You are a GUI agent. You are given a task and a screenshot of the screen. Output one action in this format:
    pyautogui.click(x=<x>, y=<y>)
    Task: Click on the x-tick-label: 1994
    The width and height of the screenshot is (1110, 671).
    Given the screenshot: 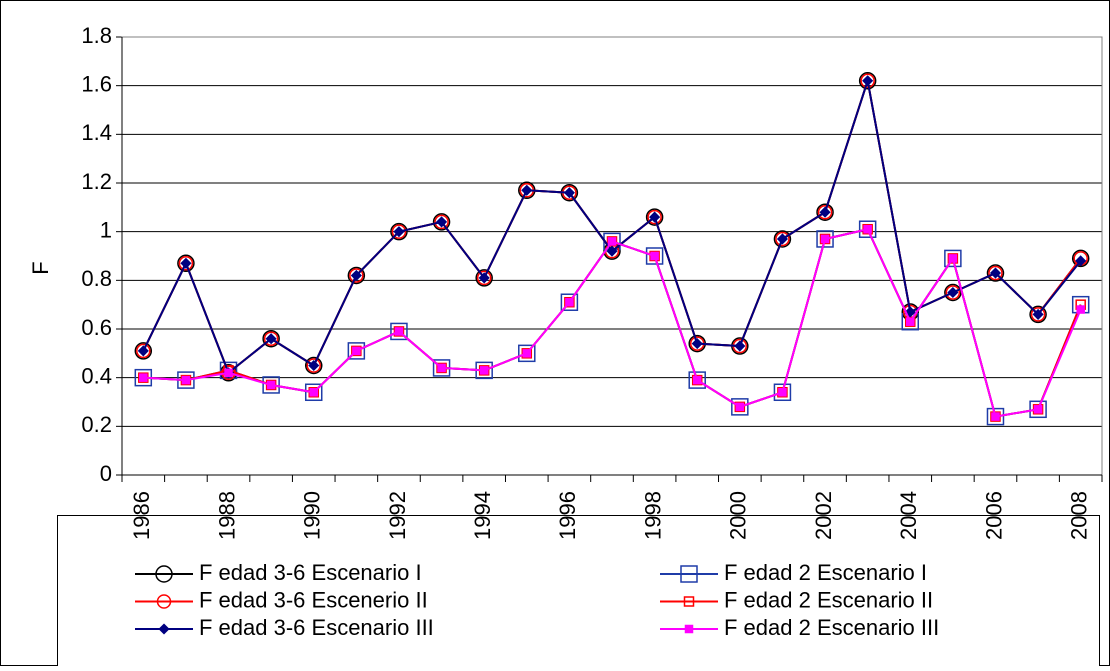 What is the action you would take?
    pyautogui.click(x=482, y=515)
    